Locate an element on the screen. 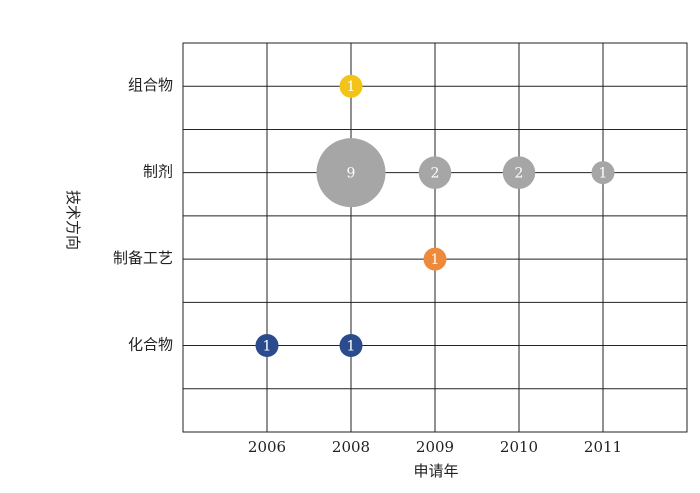 The height and width of the screenshot is (493, 700). y-tick-label: 制备工艺 is located at coordinates (143, 258).